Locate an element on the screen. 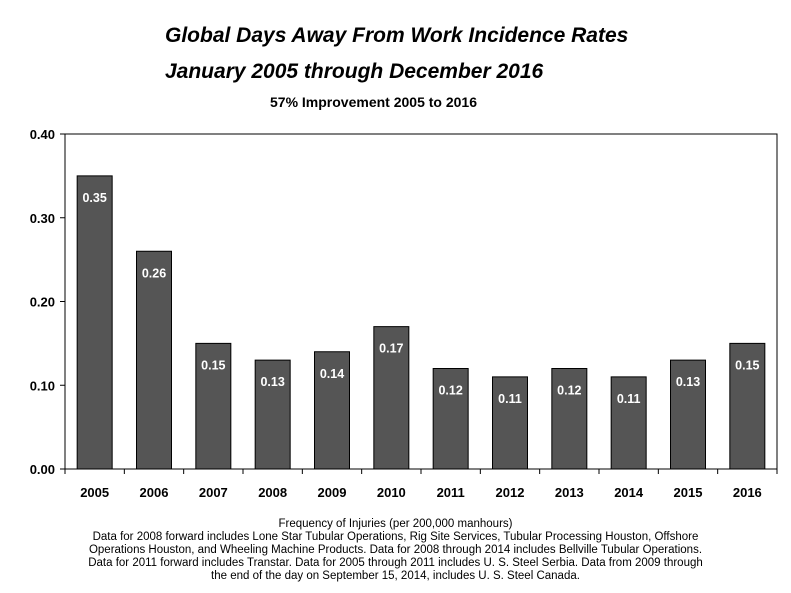  data-label-2013: 0.12 is located at coordinates (569, 391).